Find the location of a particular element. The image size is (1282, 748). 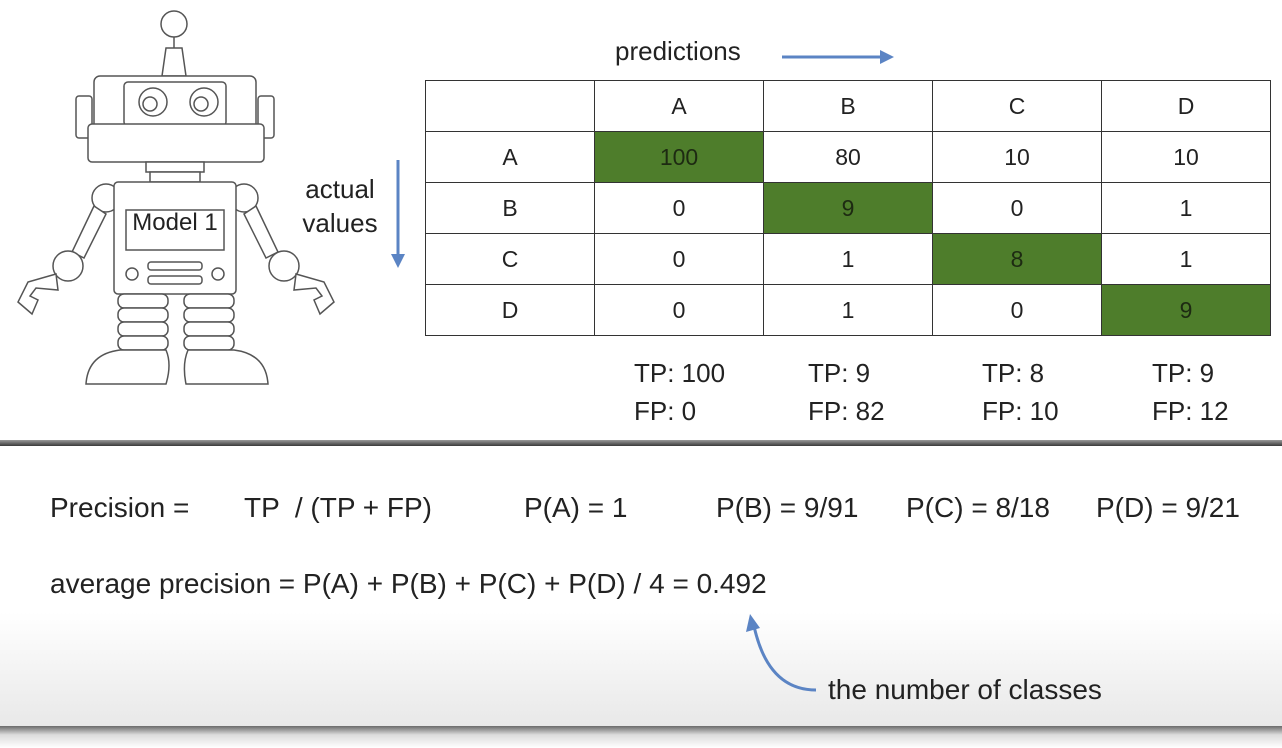

actual-values-label: actual values is located at coordinates (340, 206).